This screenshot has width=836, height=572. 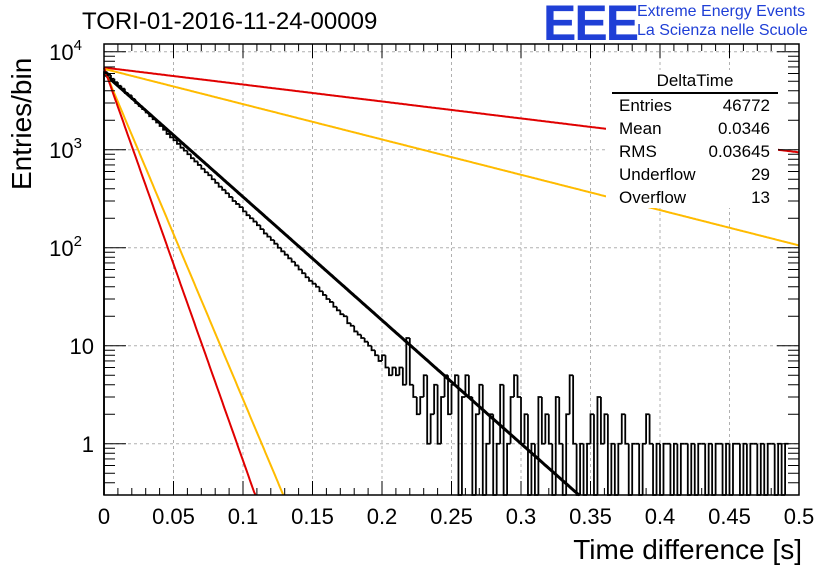 I want to click on y-tick-exponent: 2, so click(x=78, y=241).